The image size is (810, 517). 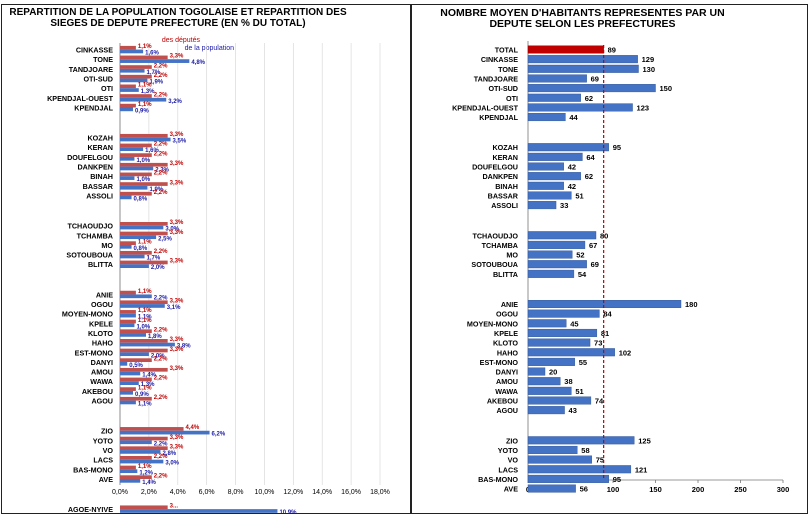 I want to click on category-label-oti: OTI, so click(x=107, y=88).